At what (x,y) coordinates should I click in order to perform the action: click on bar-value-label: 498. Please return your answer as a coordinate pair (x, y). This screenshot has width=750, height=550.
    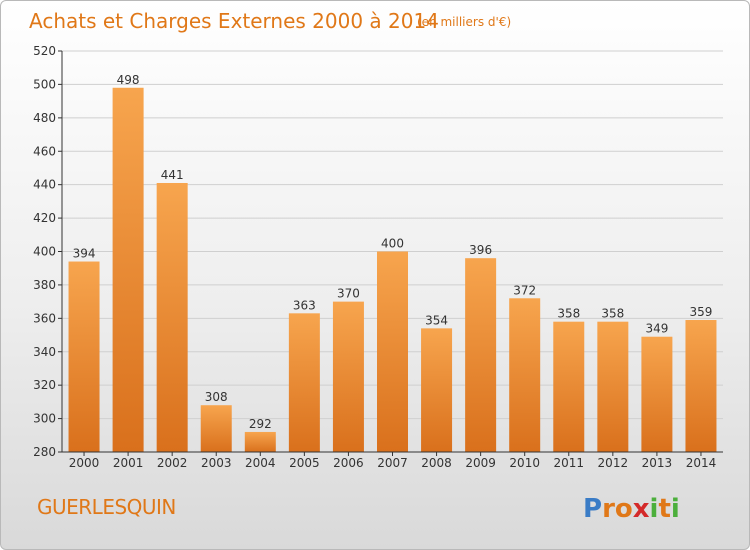
    Looking at the image, I should click on (128, 80).